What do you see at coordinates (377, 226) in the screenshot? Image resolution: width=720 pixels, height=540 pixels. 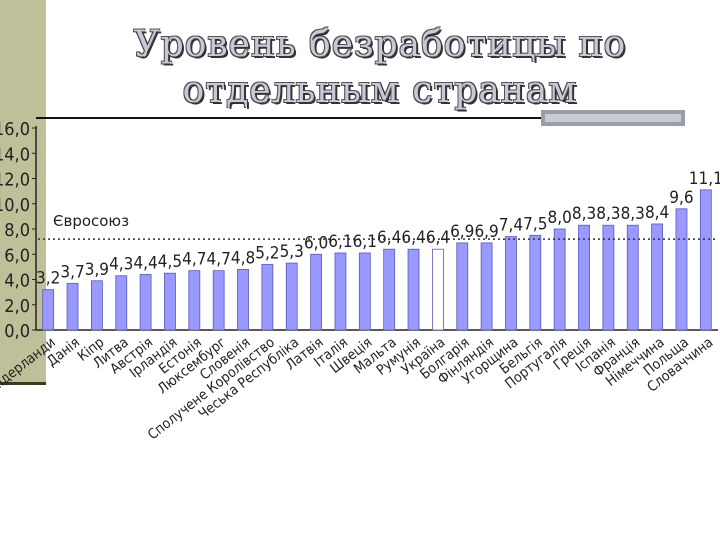 I see `reference-line-group: Євросоюз` at bounding box center [377, 226].